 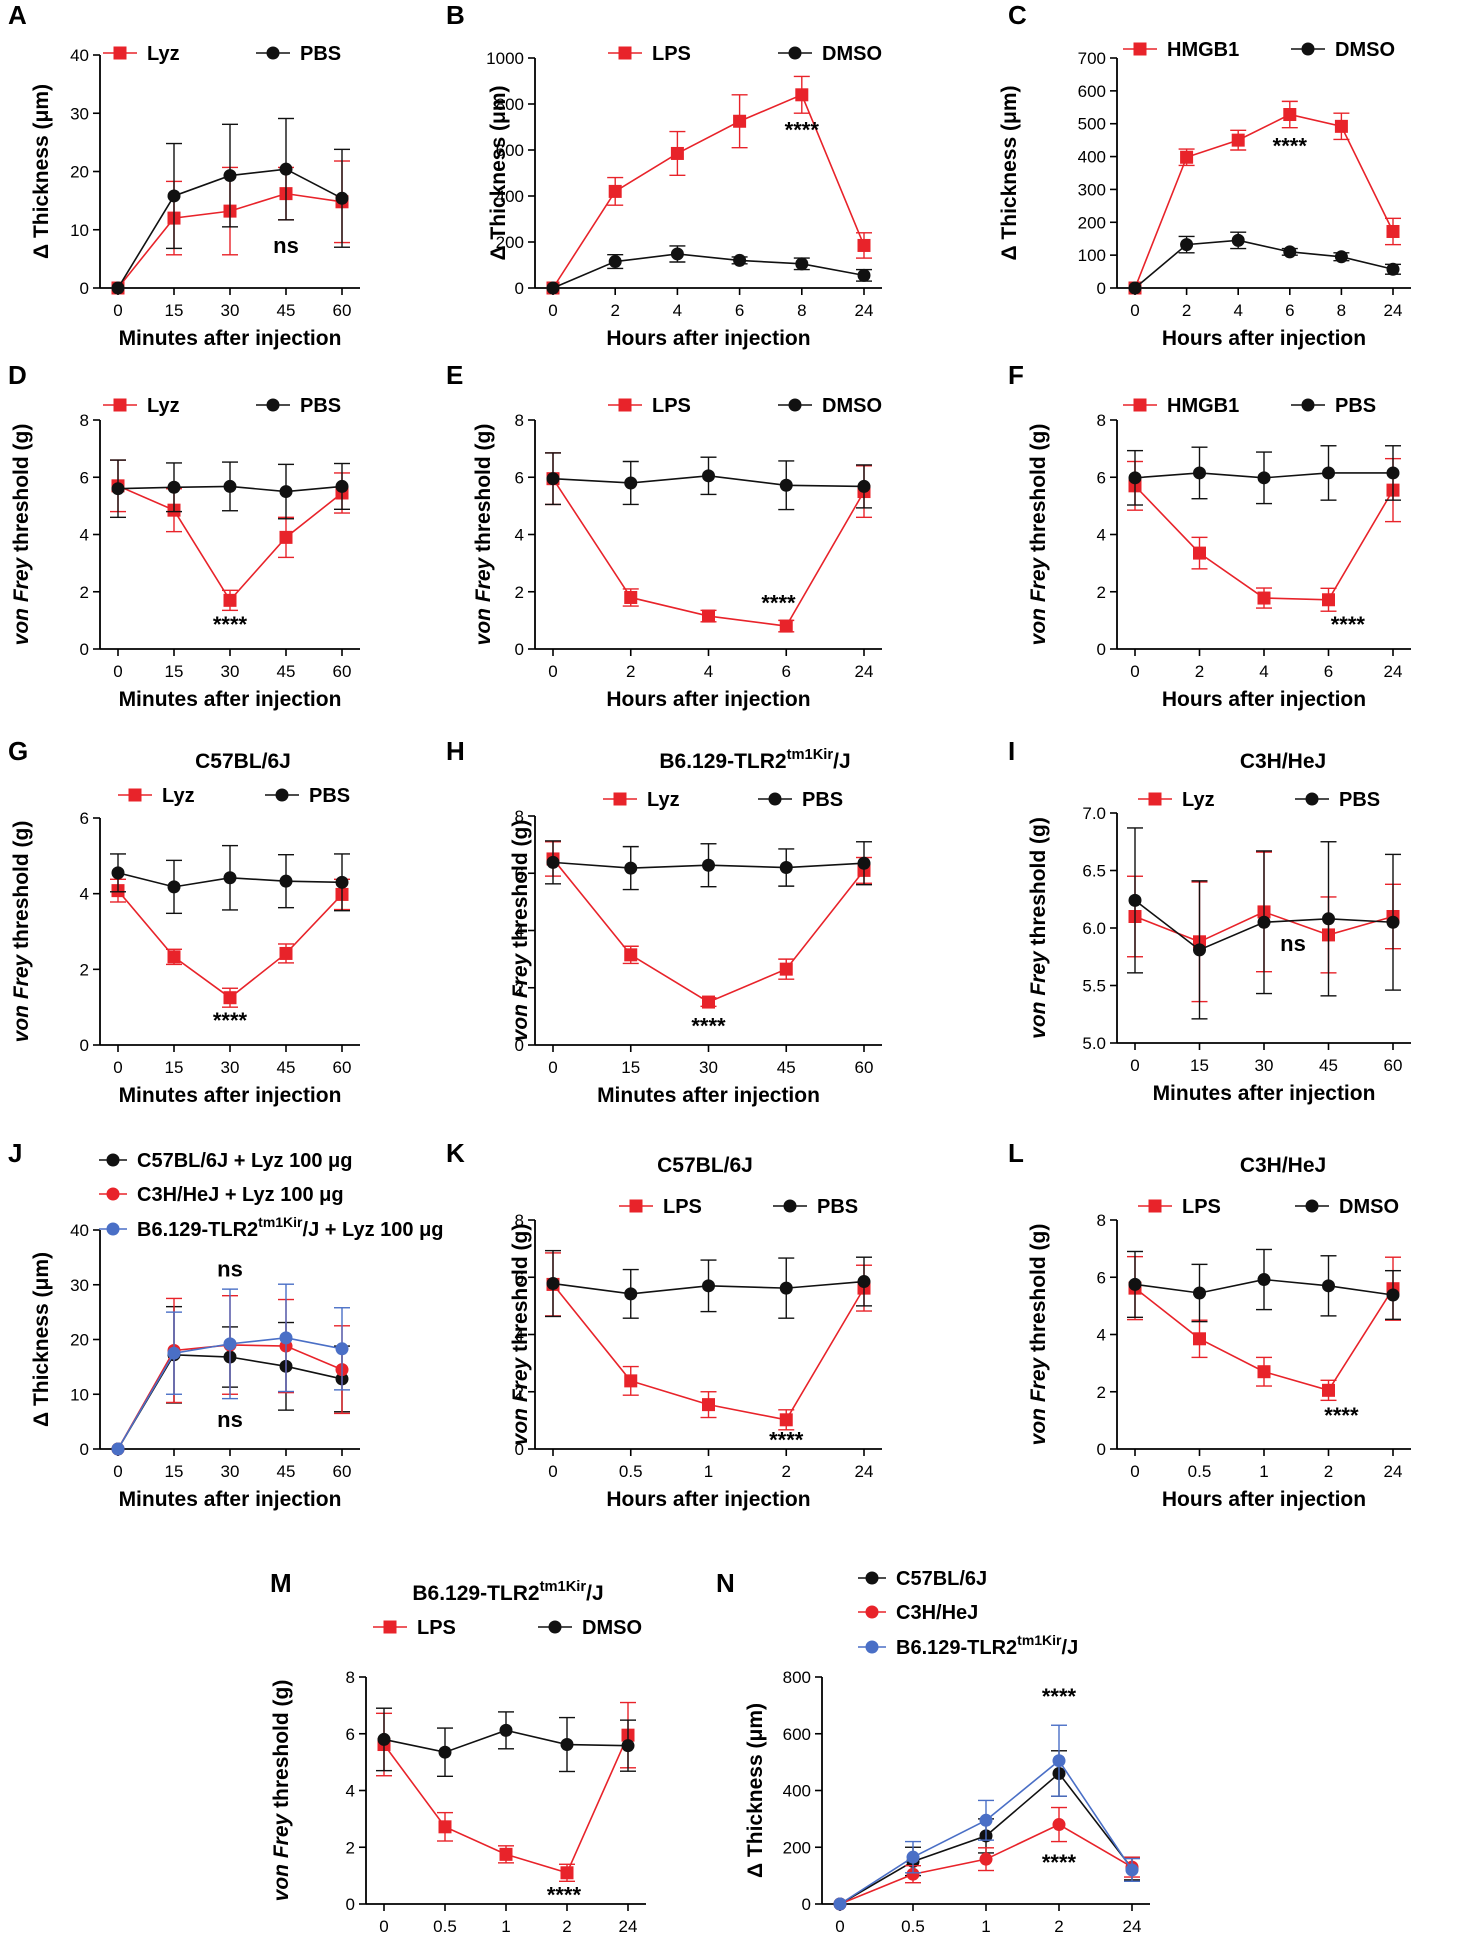 What do you see at coordinates (842, 761) in the screenshot?
I see `panel-title-suffix: /J` at bounding box center [842, 761].